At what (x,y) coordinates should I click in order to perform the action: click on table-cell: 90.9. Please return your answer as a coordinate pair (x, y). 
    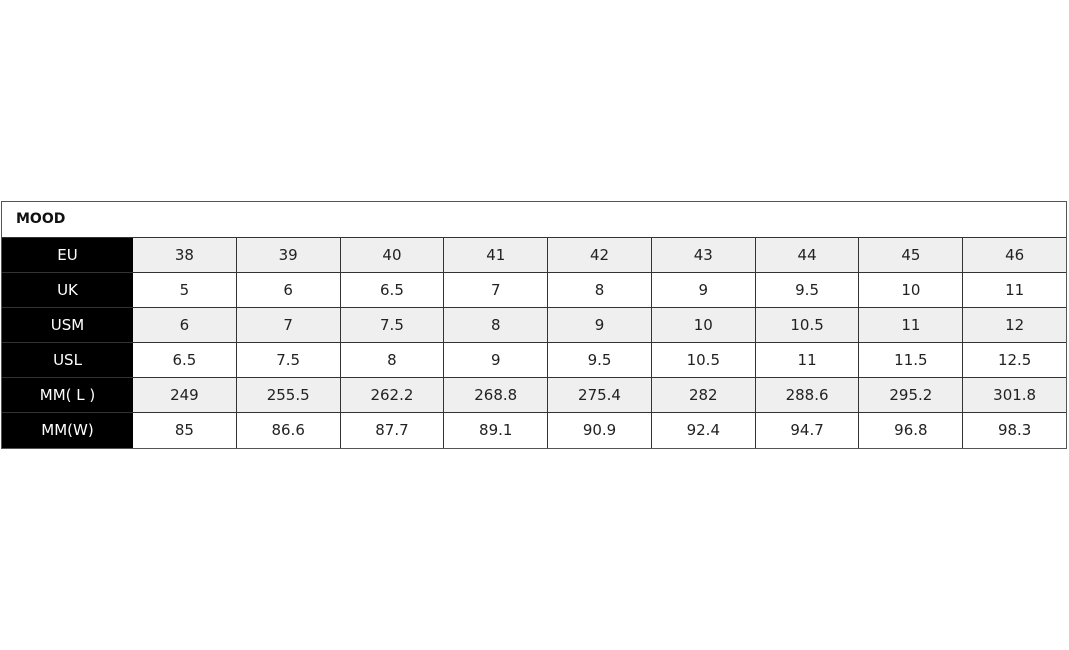
    Looking at the image, I should click on (599, 430).